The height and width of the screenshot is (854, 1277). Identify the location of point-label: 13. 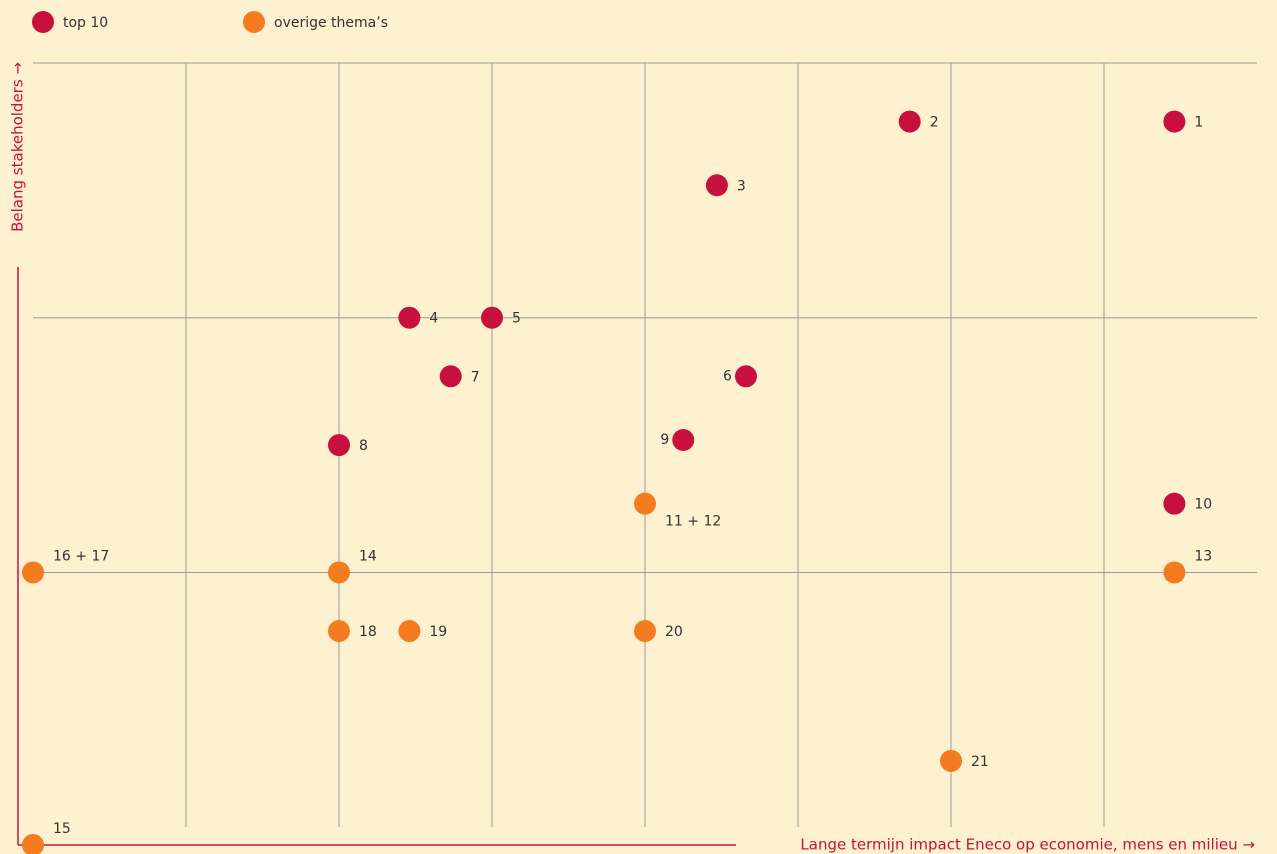
(1203, 556).